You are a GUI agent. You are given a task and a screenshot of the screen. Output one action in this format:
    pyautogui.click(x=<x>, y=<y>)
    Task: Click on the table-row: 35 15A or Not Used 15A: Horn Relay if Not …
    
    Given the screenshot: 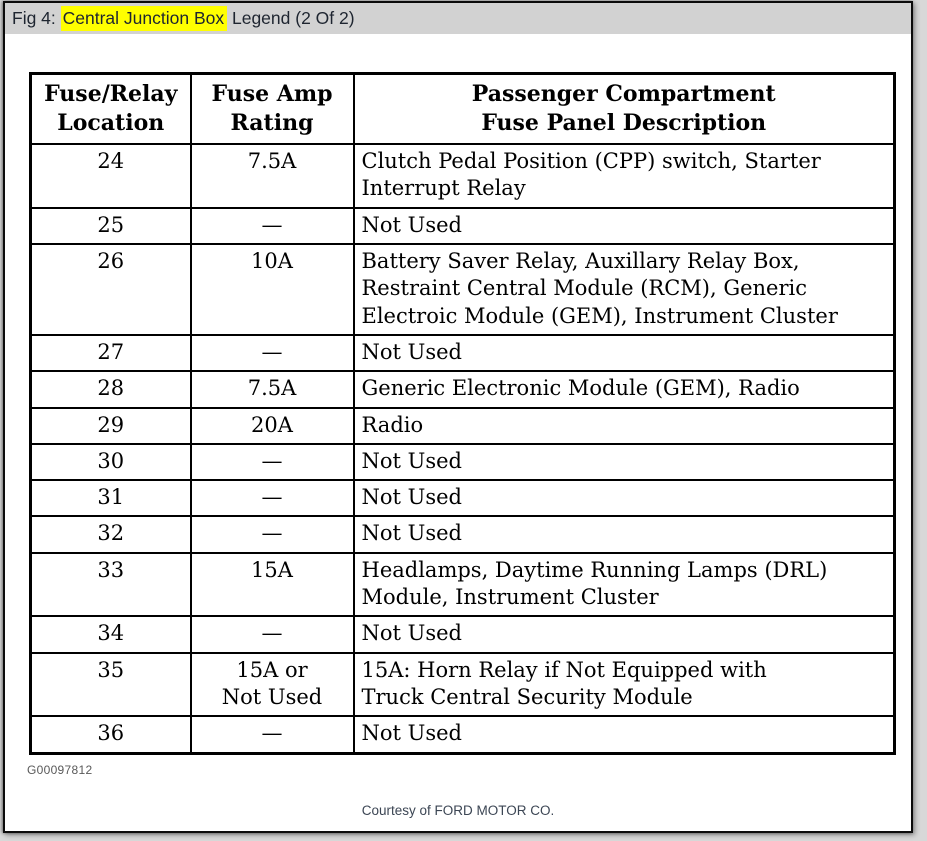 What is the action you would take?
    pyautogui.click(x=462, y=684)
    